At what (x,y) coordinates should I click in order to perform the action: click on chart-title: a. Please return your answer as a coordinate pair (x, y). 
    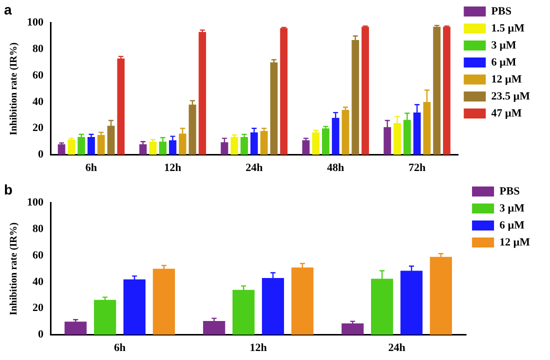
    Looking at the image, I should click on (8, 9).